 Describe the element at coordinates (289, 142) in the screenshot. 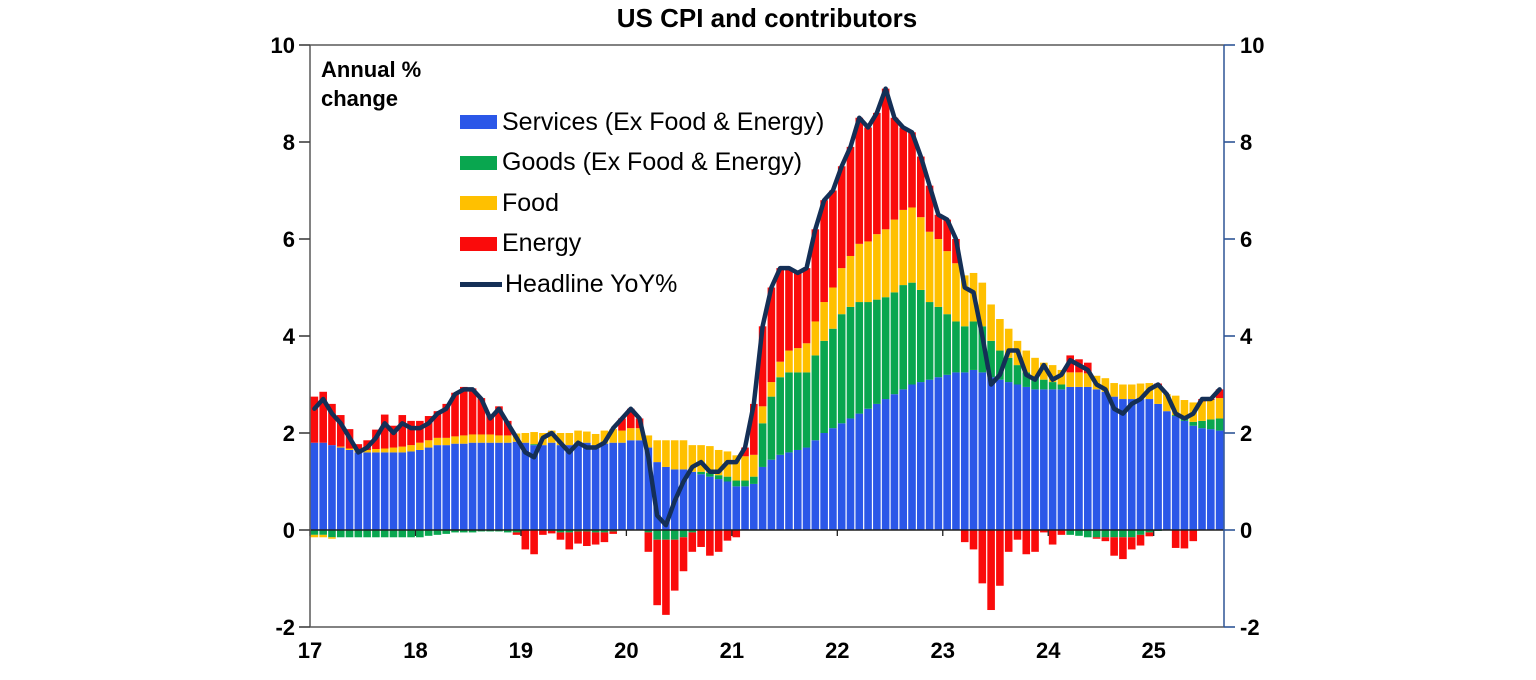

I see `y-axis-tick-label-left: 8` at that location.